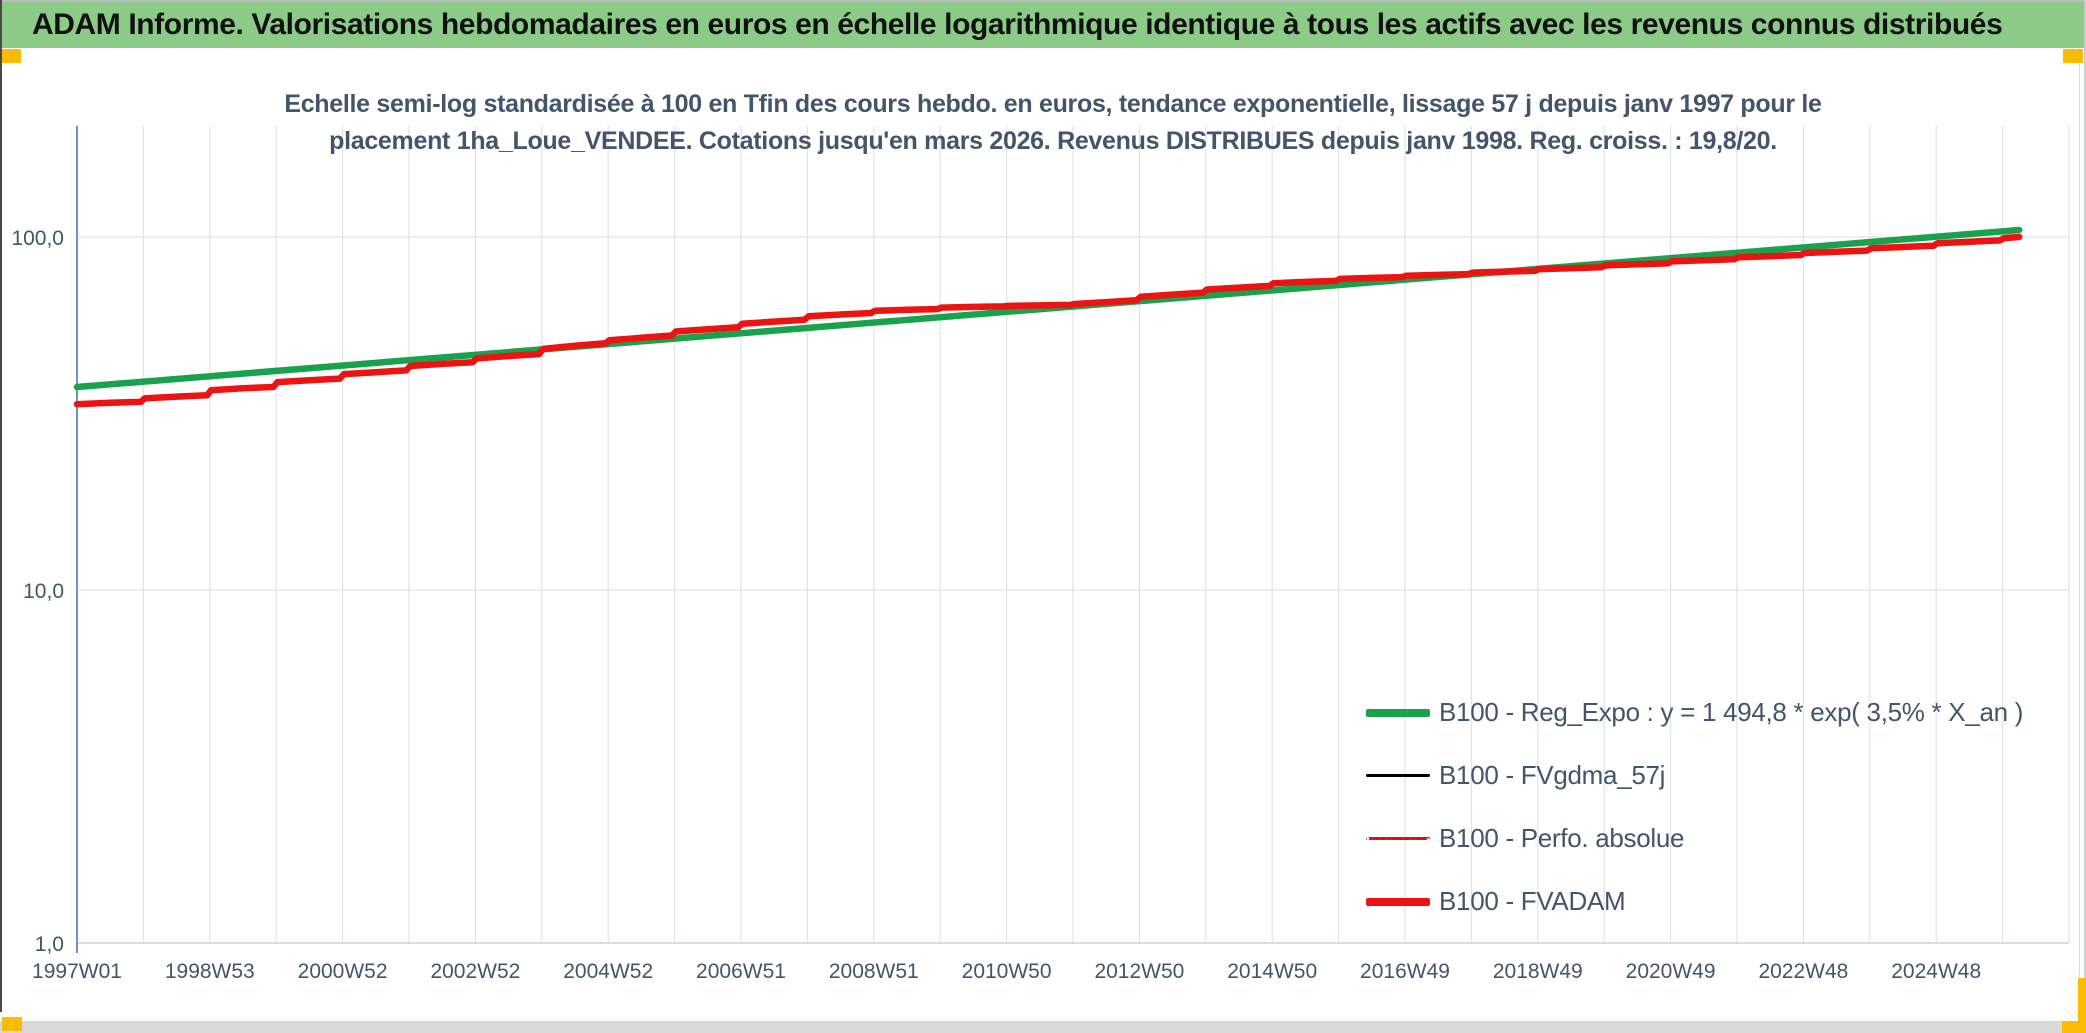 This screenshot has width=2086, height=1033. I want to click on window-top-edge, so click(1043, 1).